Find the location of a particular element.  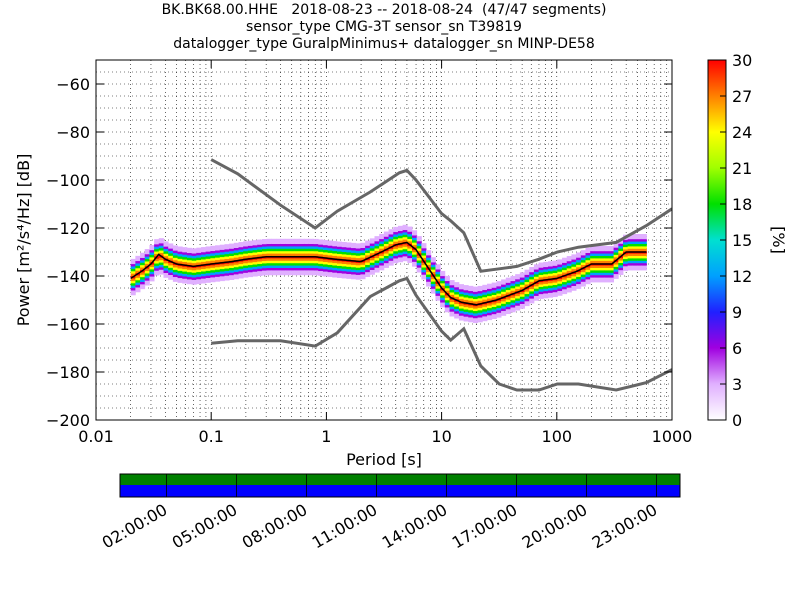

x-tick-label: 10 is located at coordinates (441, 436).